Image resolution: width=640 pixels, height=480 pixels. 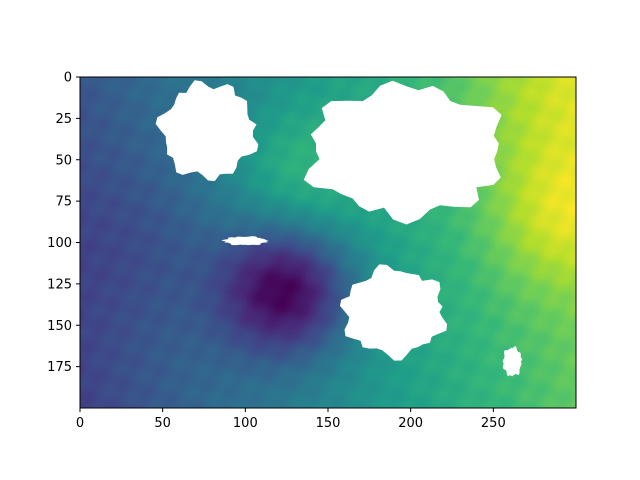 I want to click on y-axis: 0 25 50 75 100 125 150 175, so click(x=63, y=223).